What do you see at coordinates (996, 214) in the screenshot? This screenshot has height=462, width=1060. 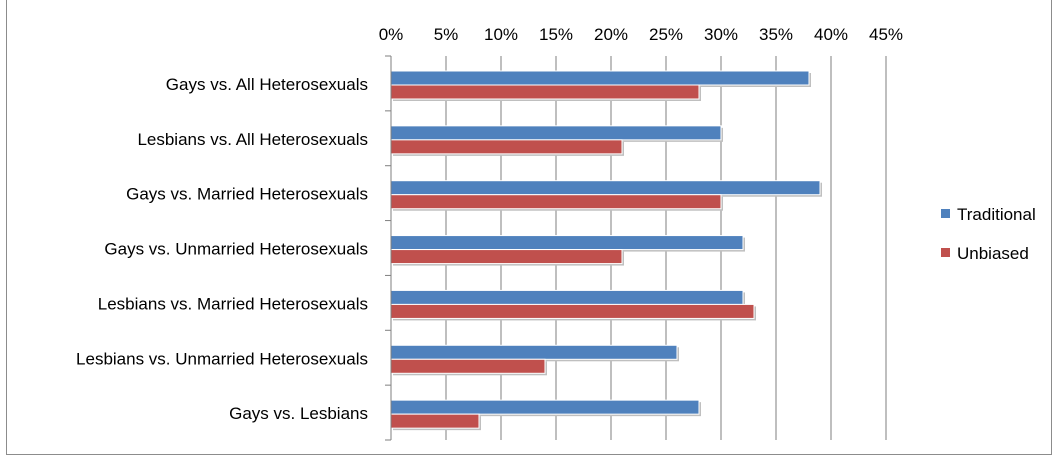 I see `legend-label-traditional: Traditional` at bounding box center [996, 214].